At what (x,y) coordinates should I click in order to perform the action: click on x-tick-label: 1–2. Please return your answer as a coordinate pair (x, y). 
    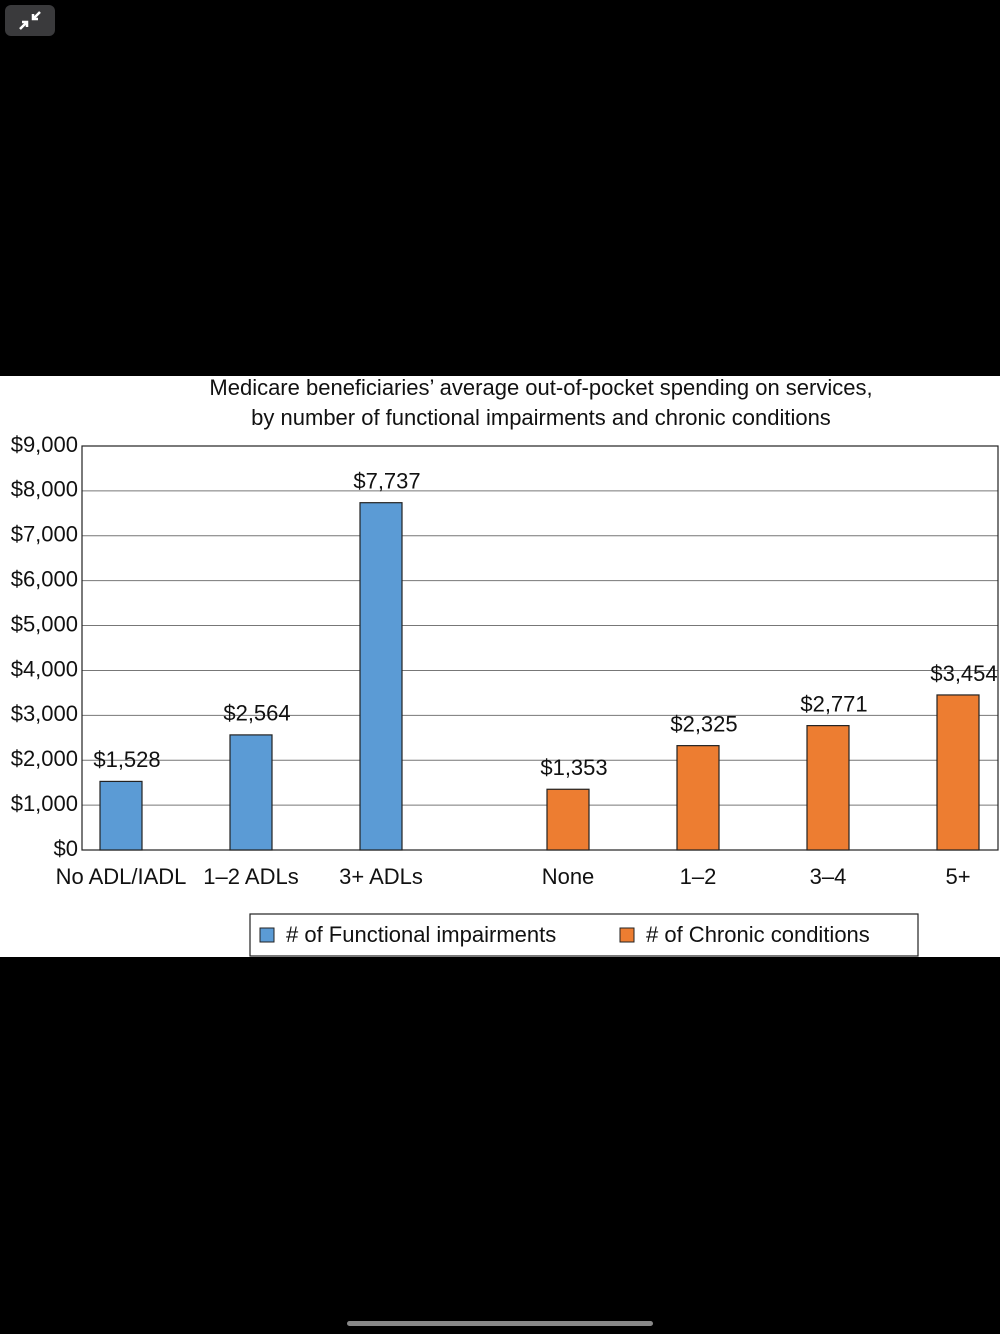
    Looking at the image, I should click on (698, 876).